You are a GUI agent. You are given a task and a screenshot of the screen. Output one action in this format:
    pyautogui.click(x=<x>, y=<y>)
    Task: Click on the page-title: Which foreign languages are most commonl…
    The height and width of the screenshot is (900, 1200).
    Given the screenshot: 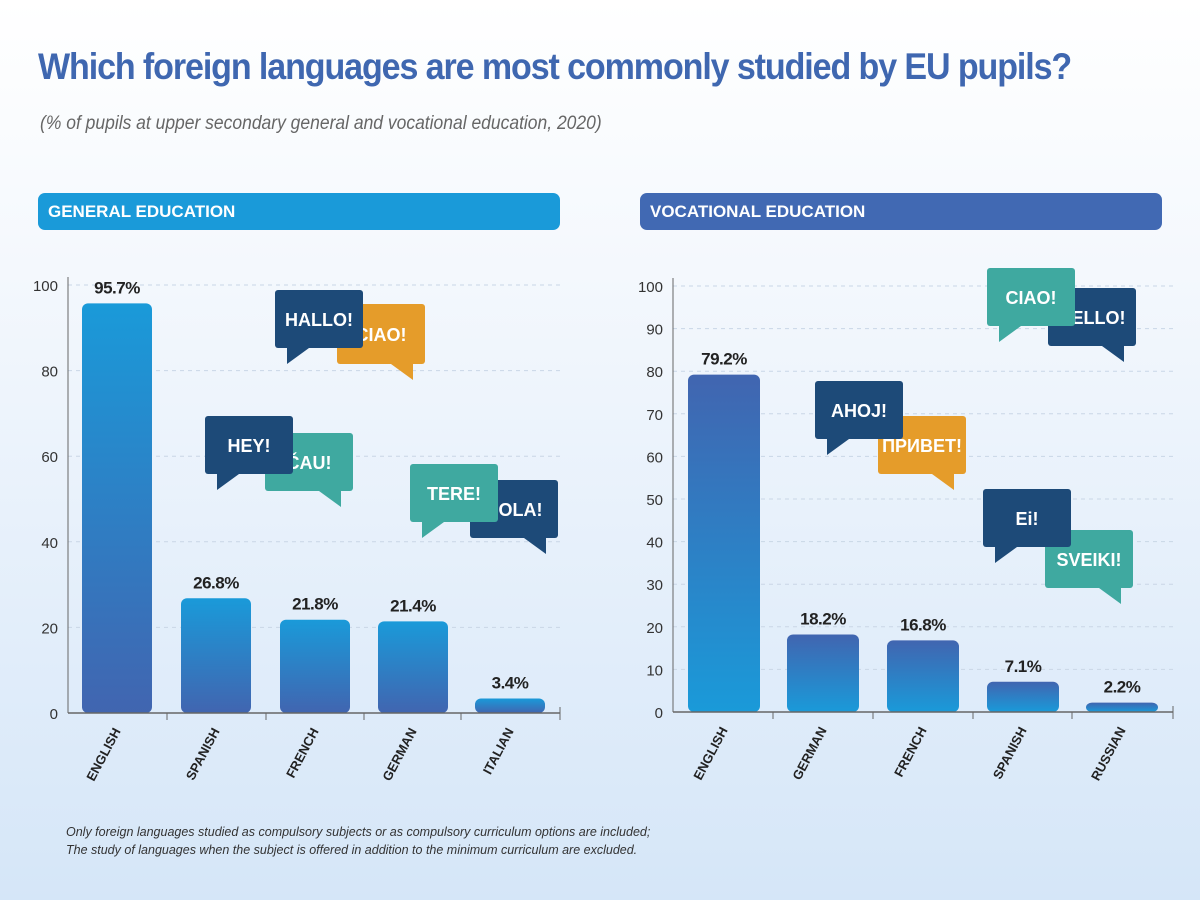 What is the action you would take?
    pyautogui.click(x=555, y=66)
    